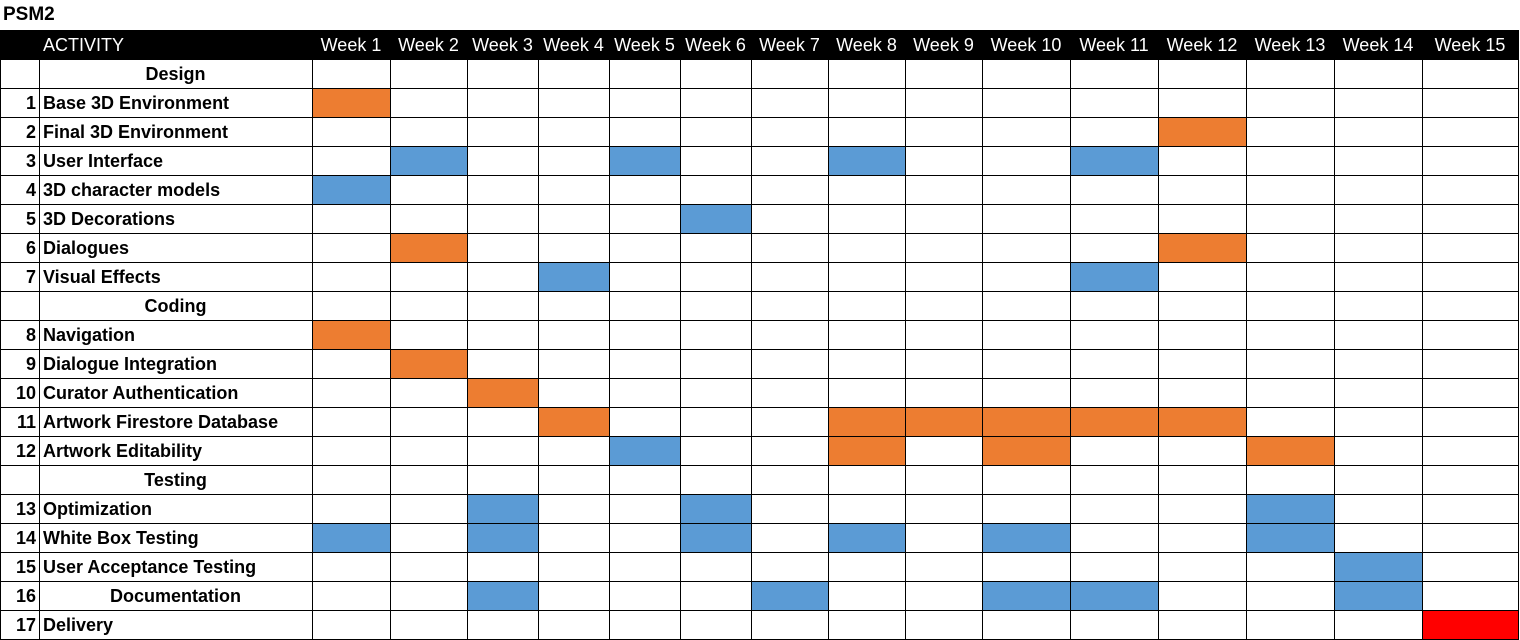  Describe the element at coordinates (1202, 131) in the screenshot. I see `gantt-cell-row3-week12` at that location.